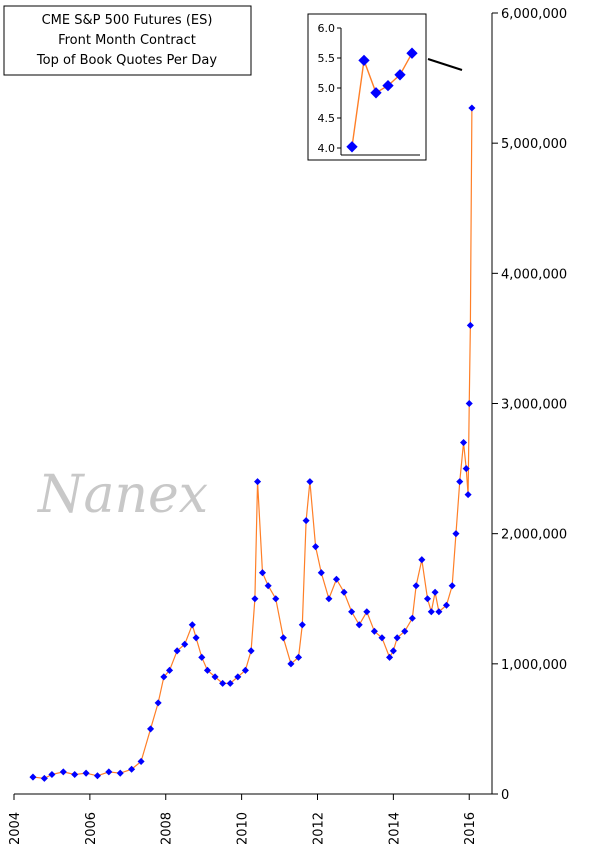  I want to click on inset-chart: 6.0 5.5 5.0 4.5 4.0, so click(385, 87).